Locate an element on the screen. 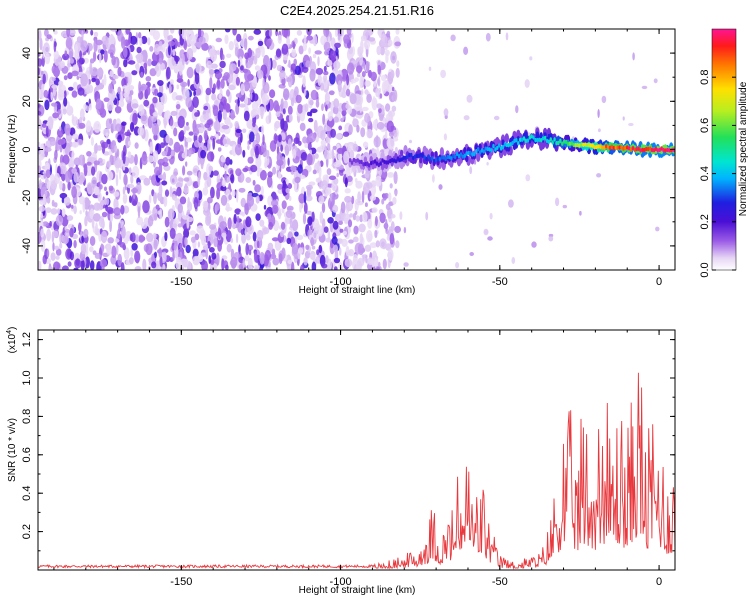 Image resolution: width=750 pixels, height=600 pixels. colorbar-gradient is located at coordinates (724, 149).